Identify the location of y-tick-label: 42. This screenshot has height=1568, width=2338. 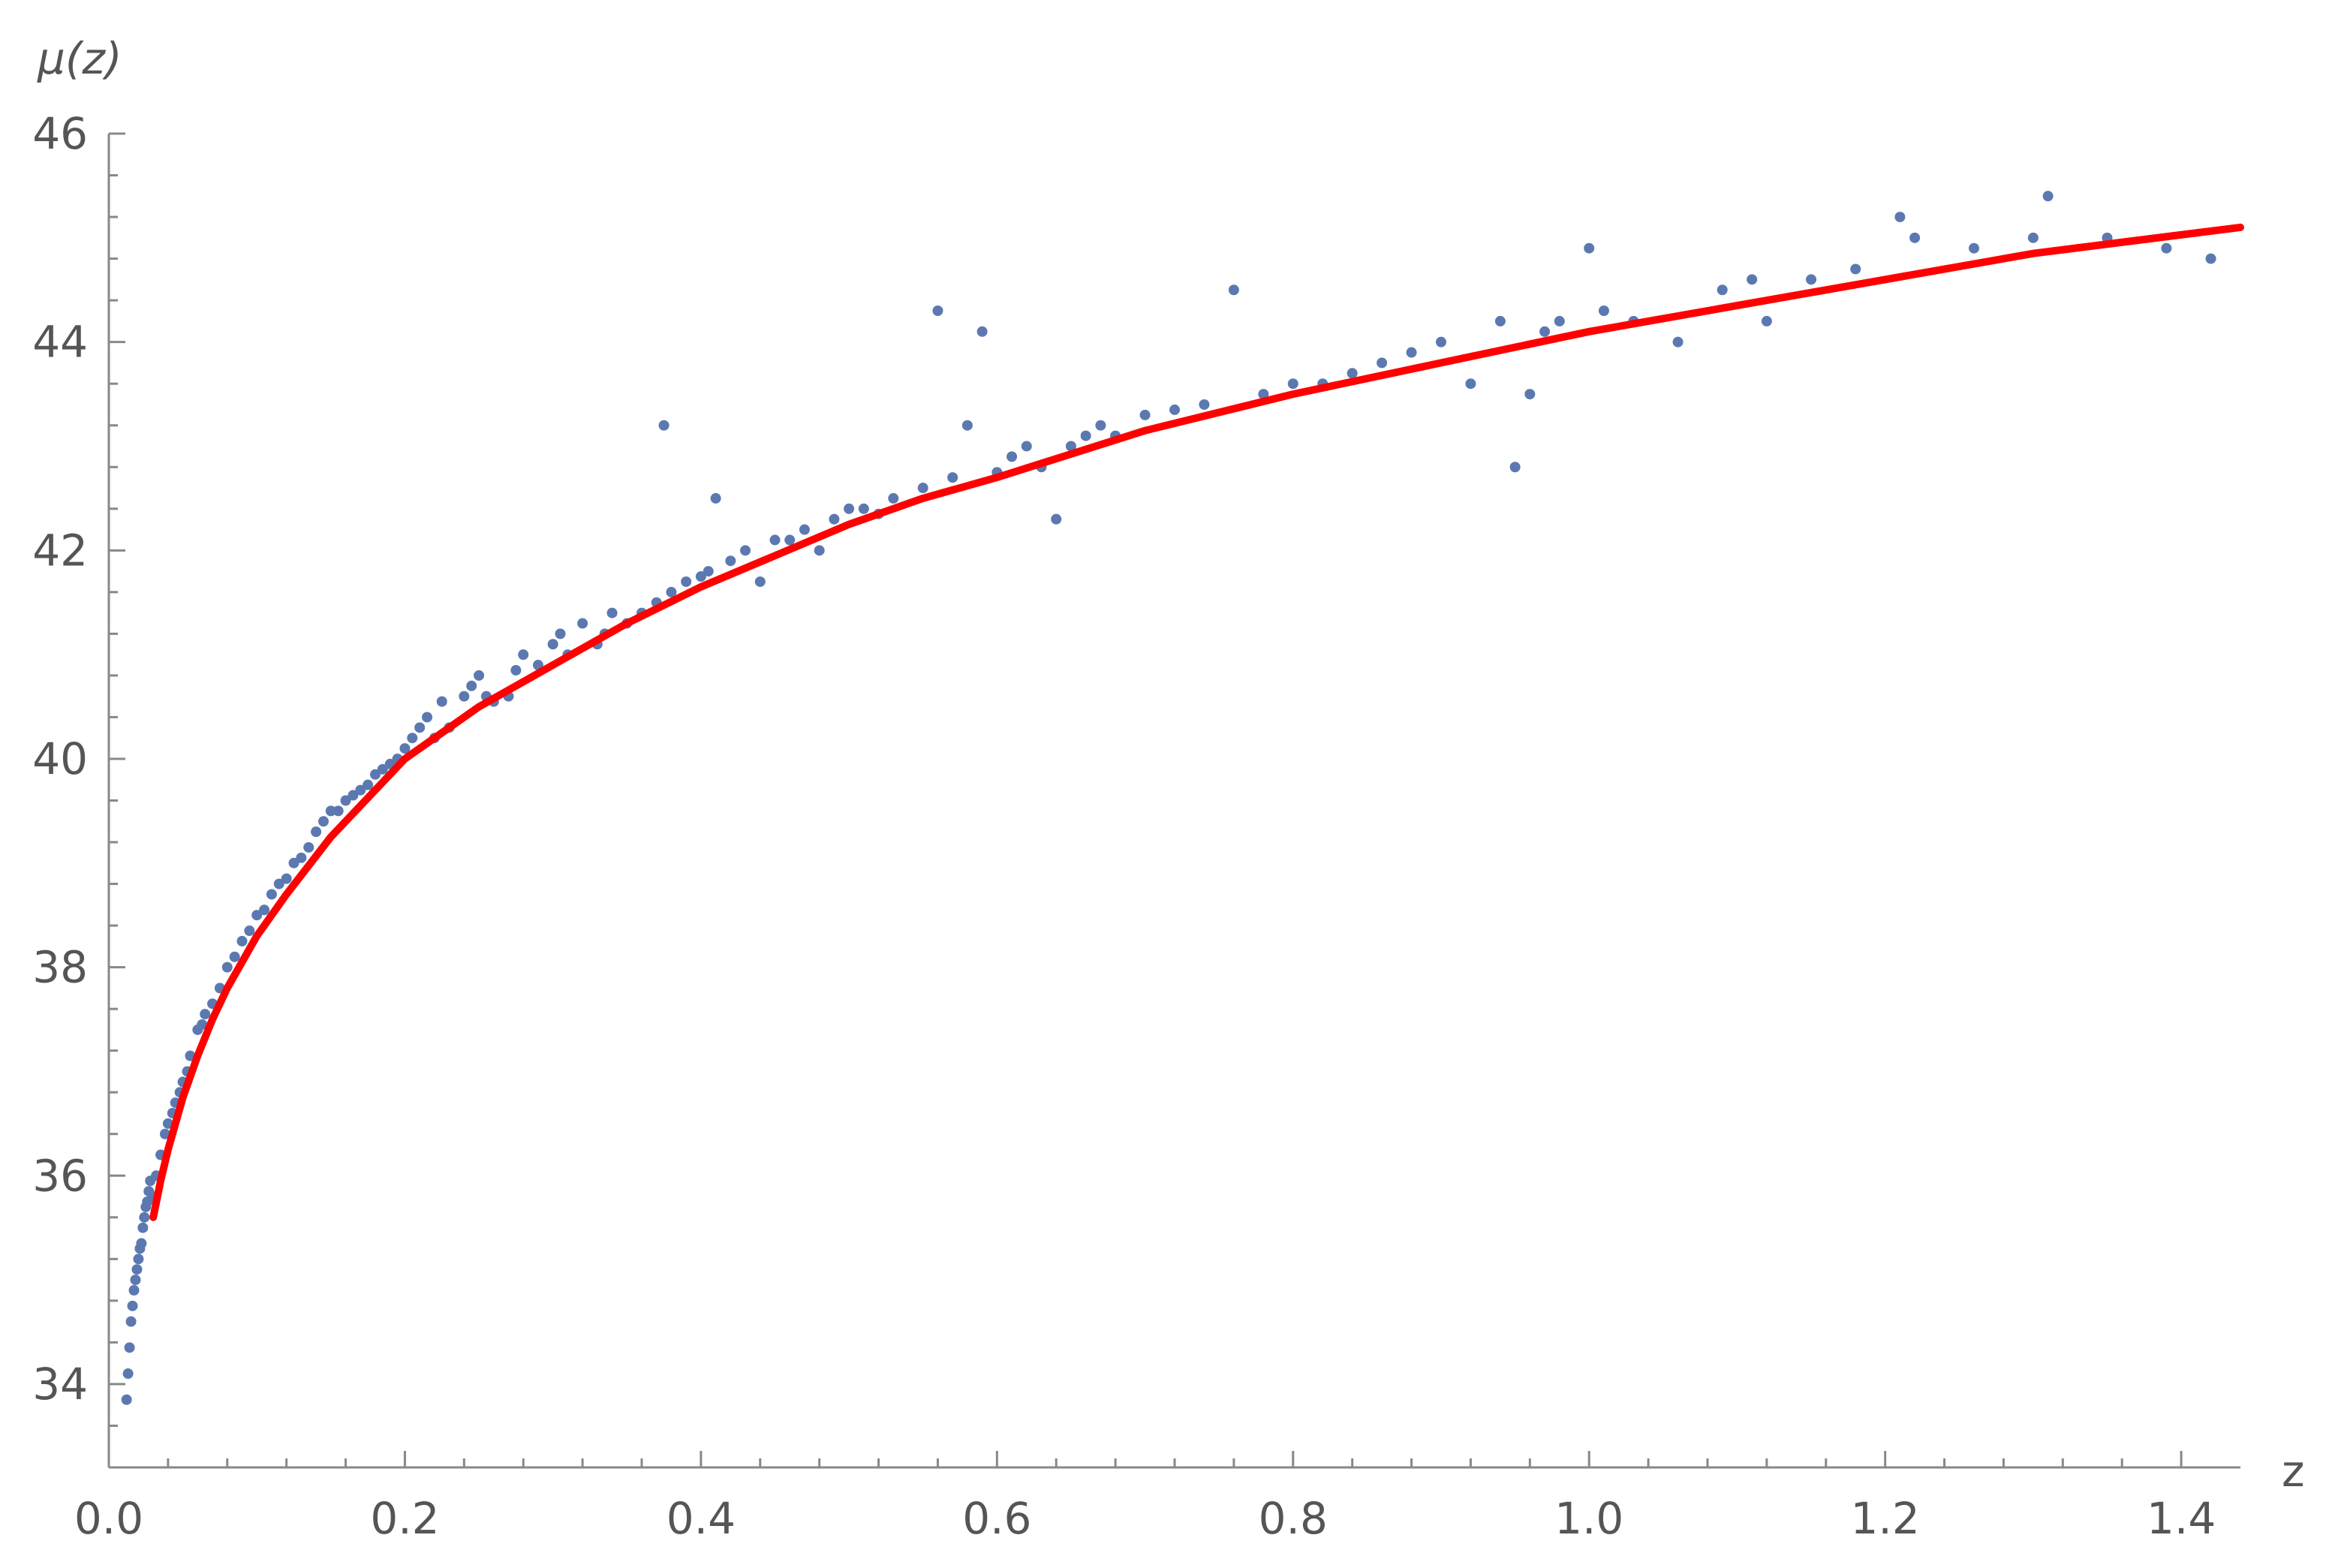
(60, 550).